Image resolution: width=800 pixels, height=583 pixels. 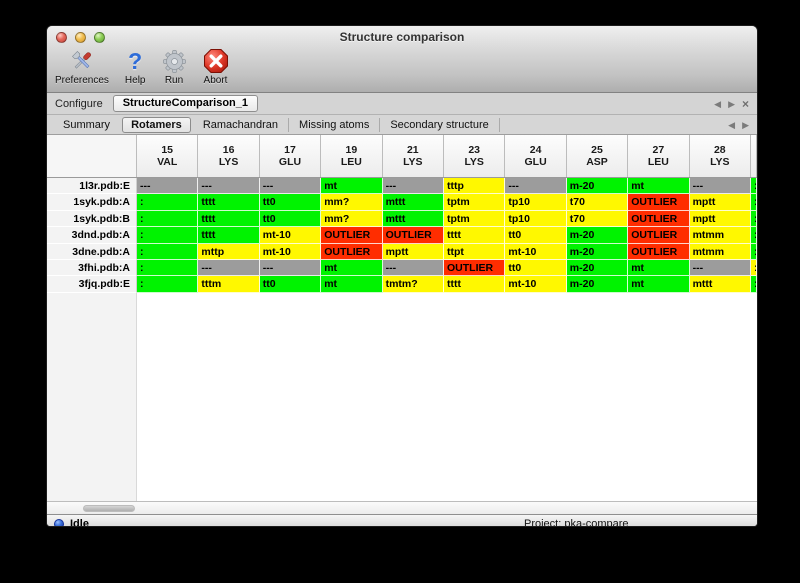 What do you see at coordinates (135, 67) in the screenshot?
I see `help-button: ? Help` at bounding box center [135, 67].